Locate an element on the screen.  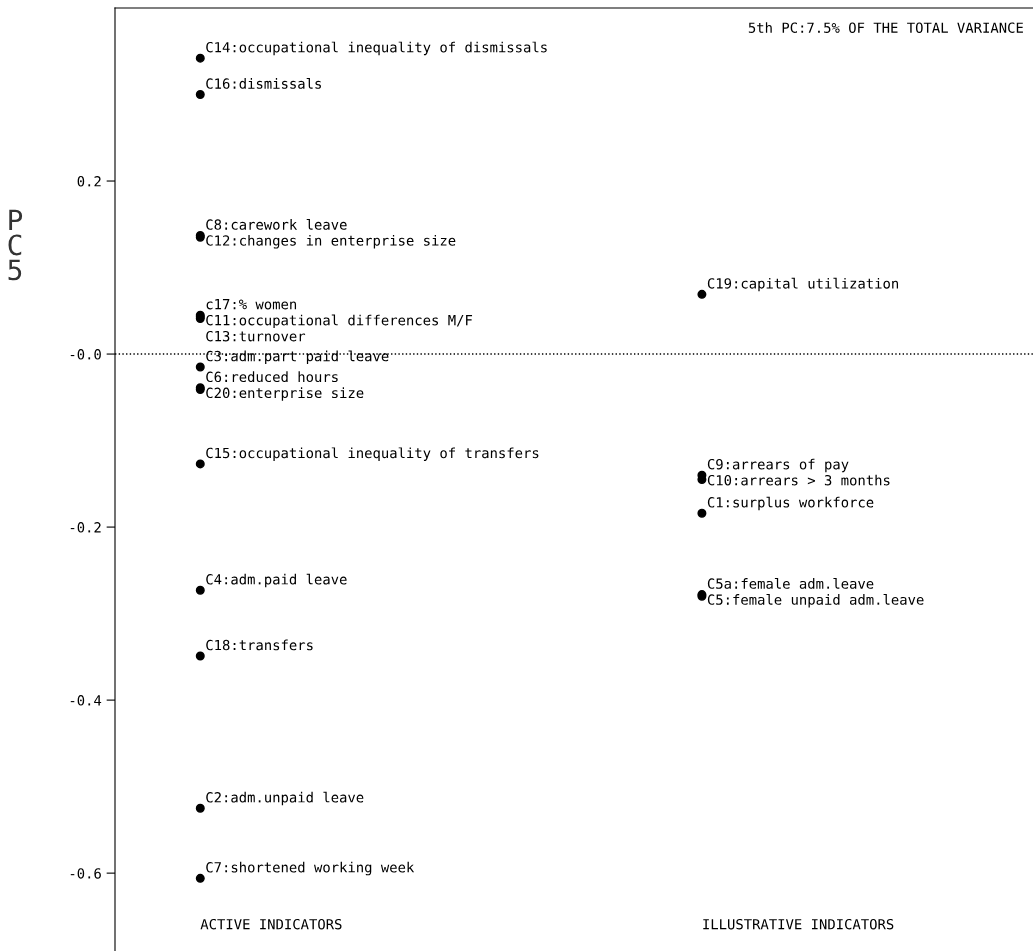
x-tick-label: ACTIVE INDICATORS is located at coordinates (271, 924).